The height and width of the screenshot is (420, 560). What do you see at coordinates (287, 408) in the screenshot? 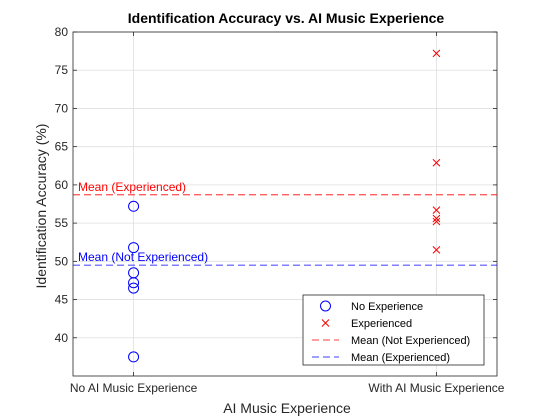
I see `x-axis-label: AI Music Experience` at bounding box center [287, 408].